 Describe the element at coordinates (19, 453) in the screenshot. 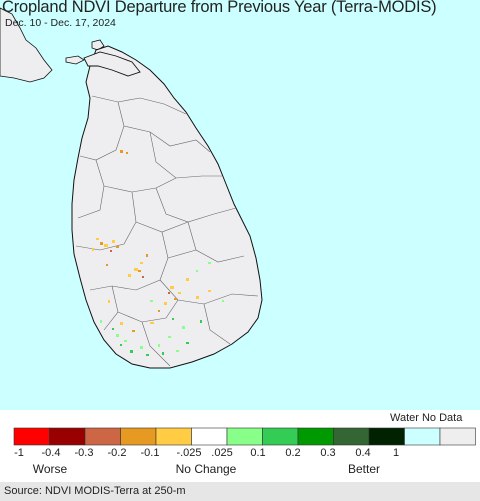

I see `tick-label: -1` at that location.